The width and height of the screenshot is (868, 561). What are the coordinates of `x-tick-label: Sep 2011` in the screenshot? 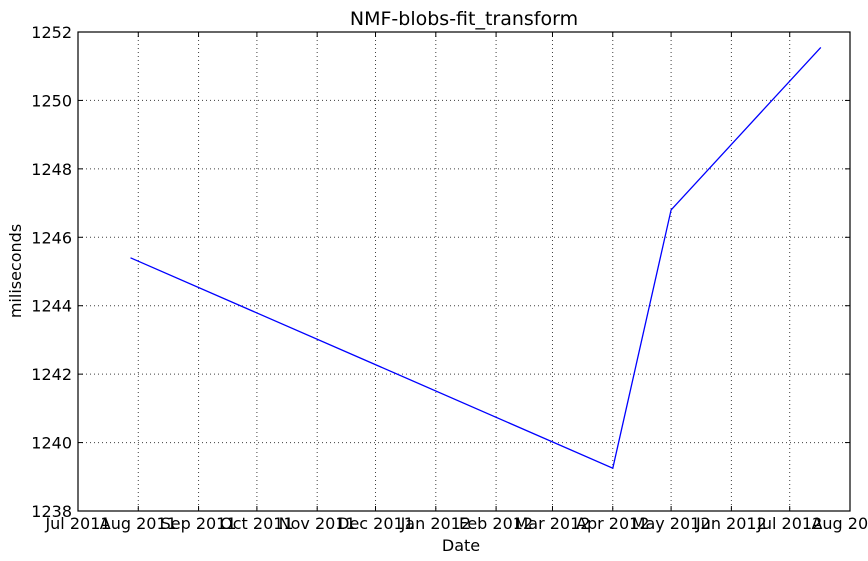 It's located at (199, 523).